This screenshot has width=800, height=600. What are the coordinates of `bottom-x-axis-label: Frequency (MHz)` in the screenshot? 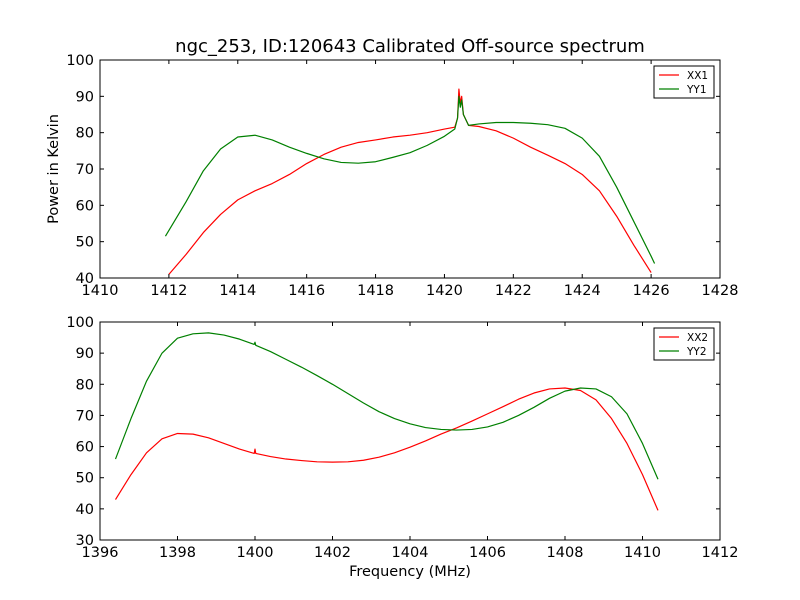 It's located at (410, 572).